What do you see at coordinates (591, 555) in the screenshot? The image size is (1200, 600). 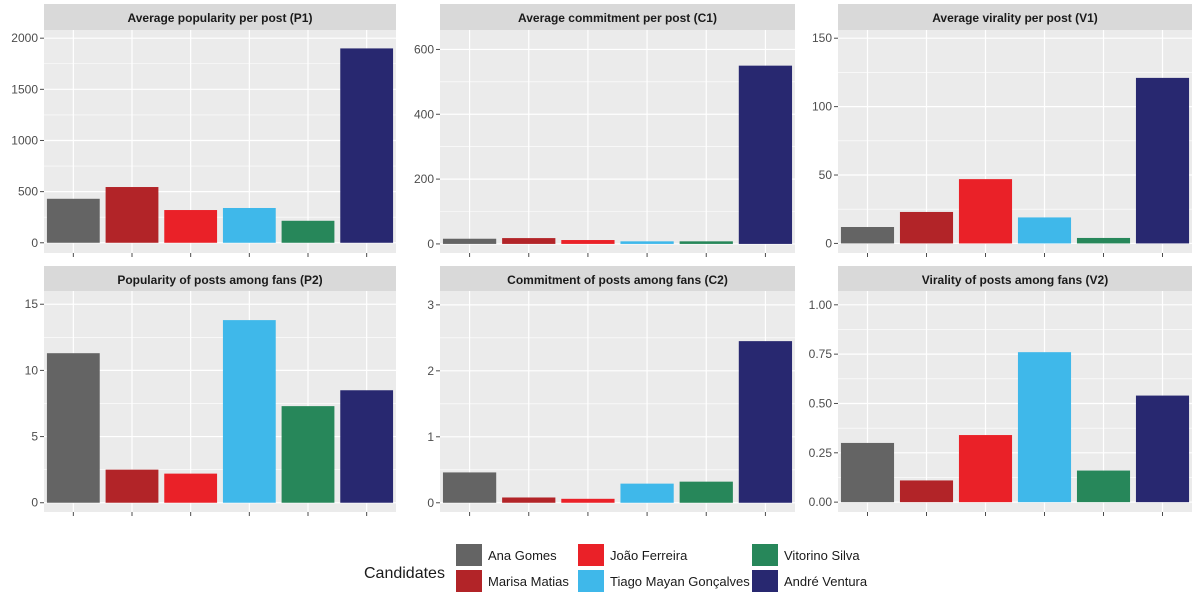 I see `legend-swatch-joao-ferreira` at bounding box center [591, 555].